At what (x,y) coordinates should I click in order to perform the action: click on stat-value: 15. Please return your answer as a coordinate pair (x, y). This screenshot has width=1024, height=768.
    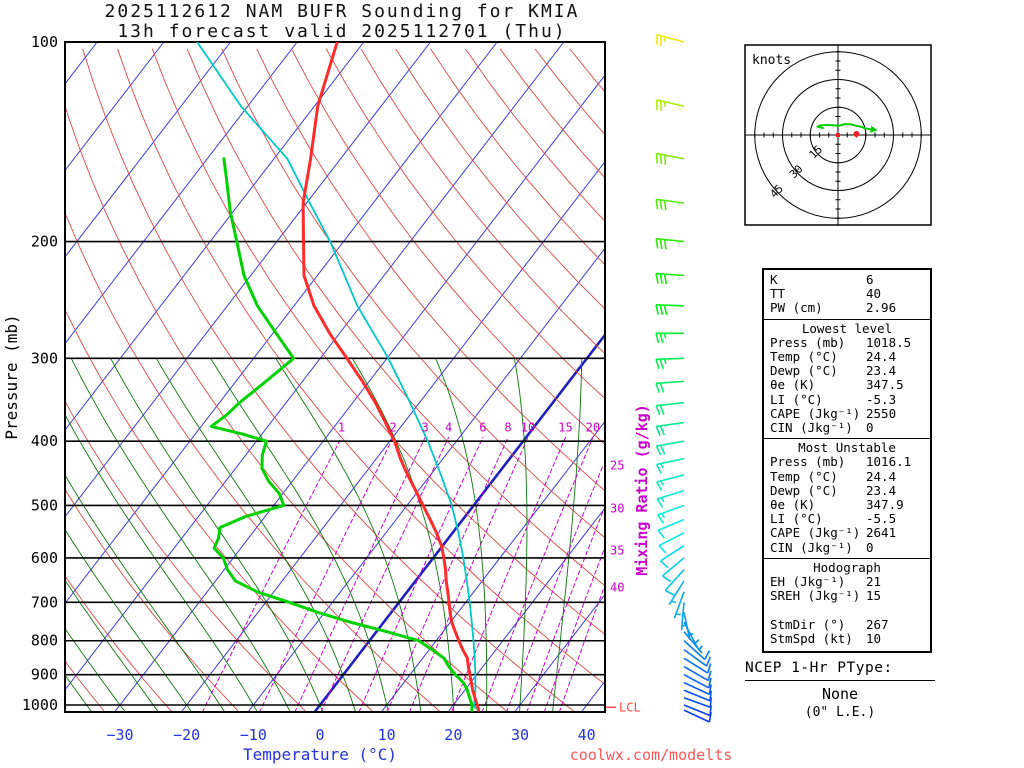
    Looking at the image, I should click on (874, 596).